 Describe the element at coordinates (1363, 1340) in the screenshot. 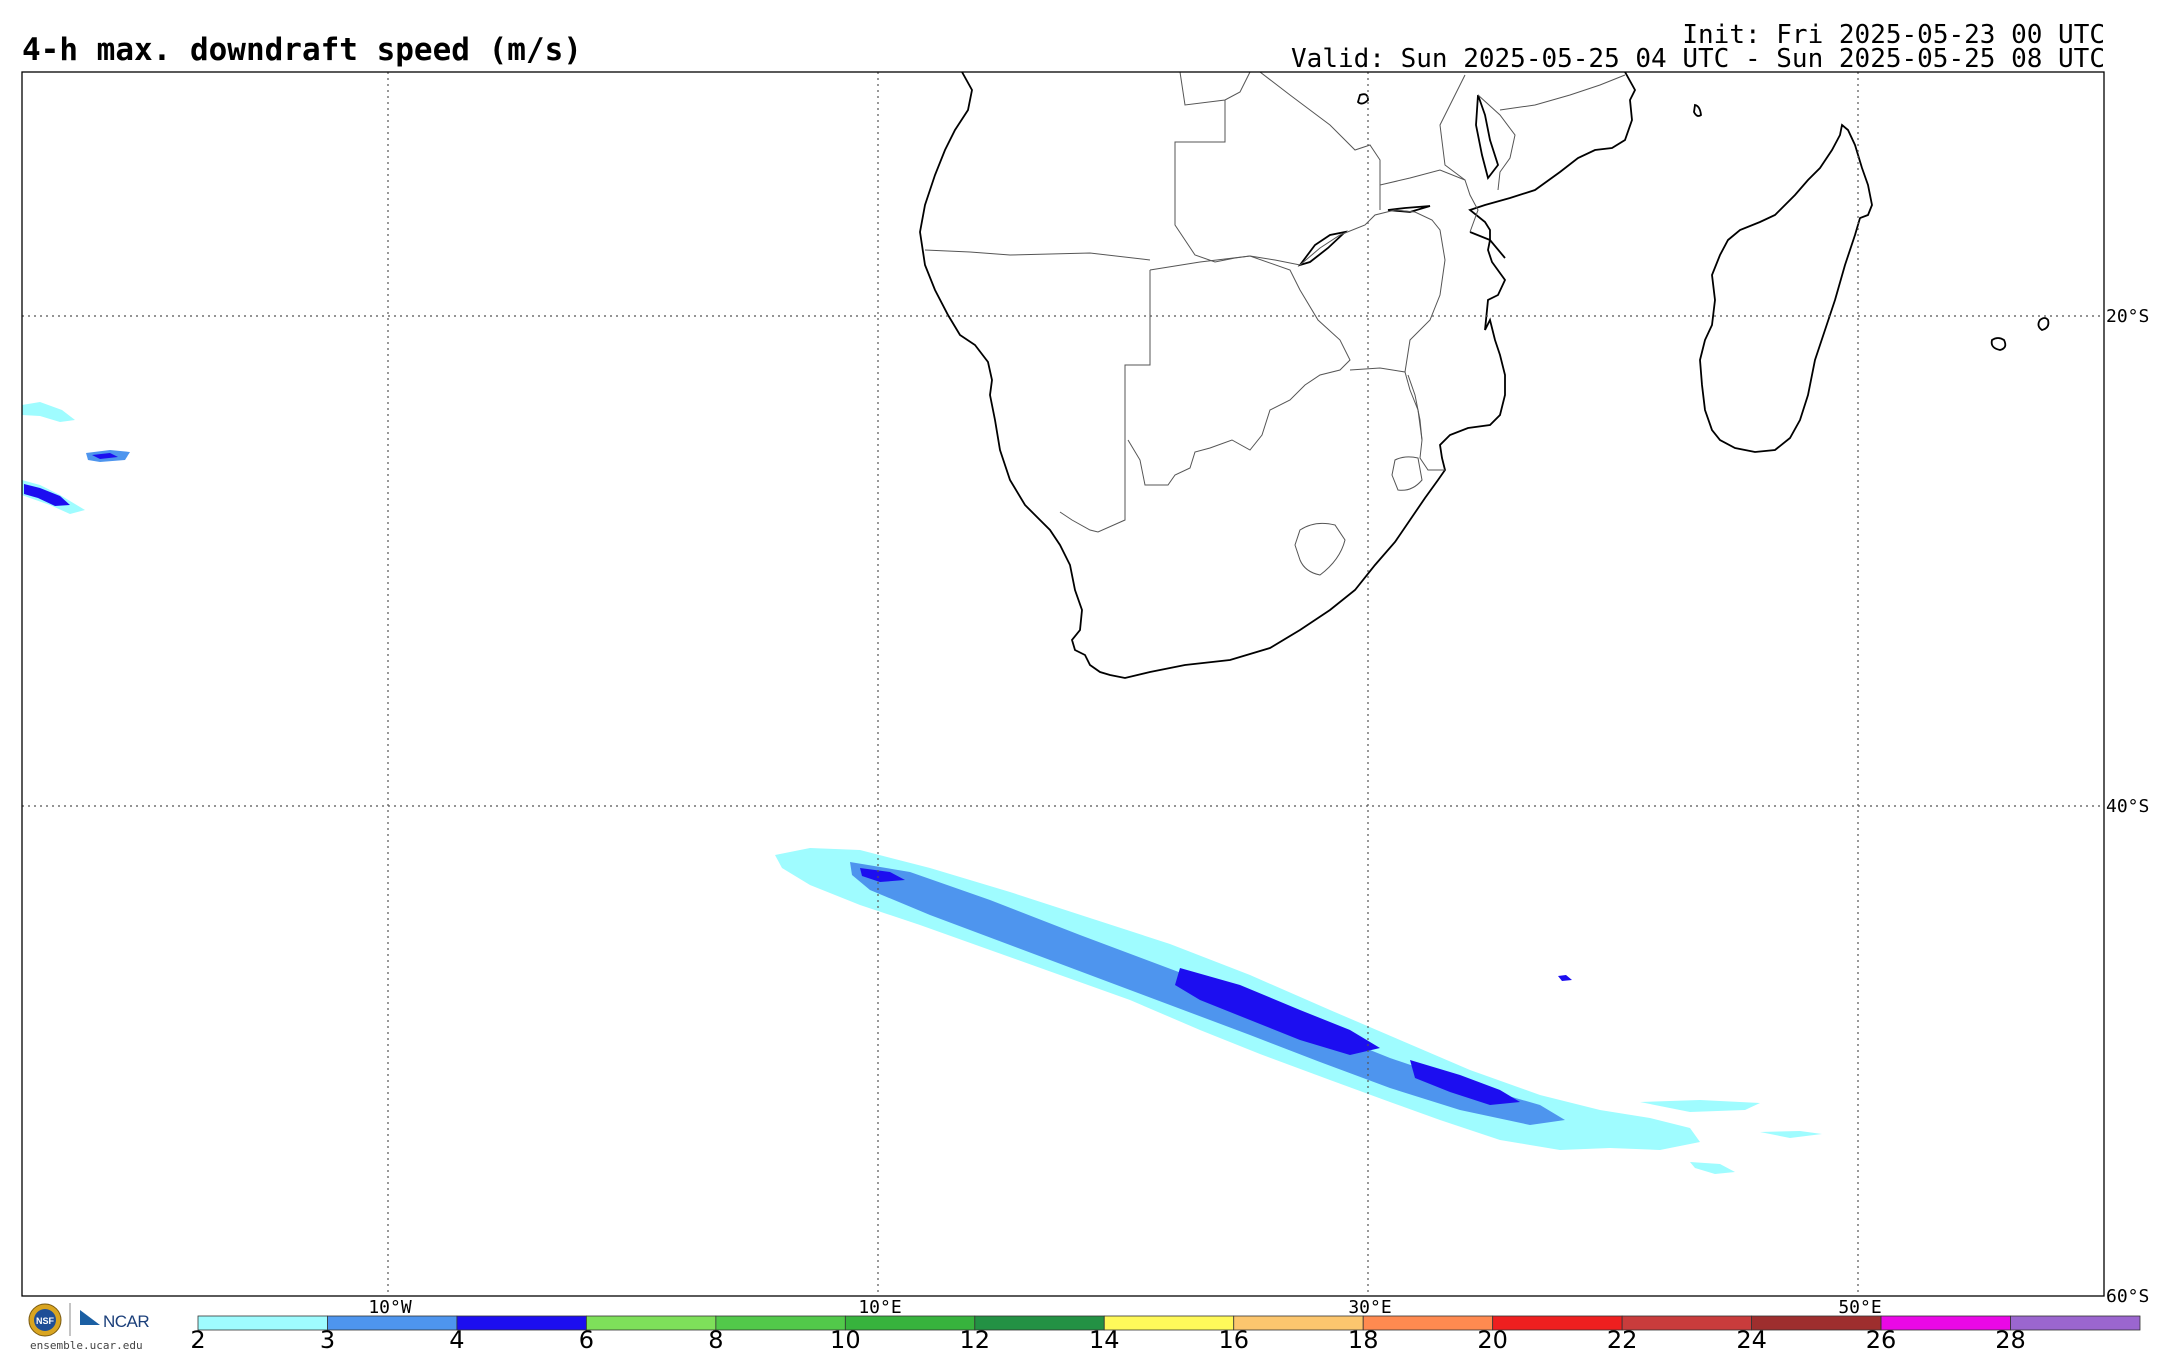

I see `colorbar-tick-label: 18` at that location.